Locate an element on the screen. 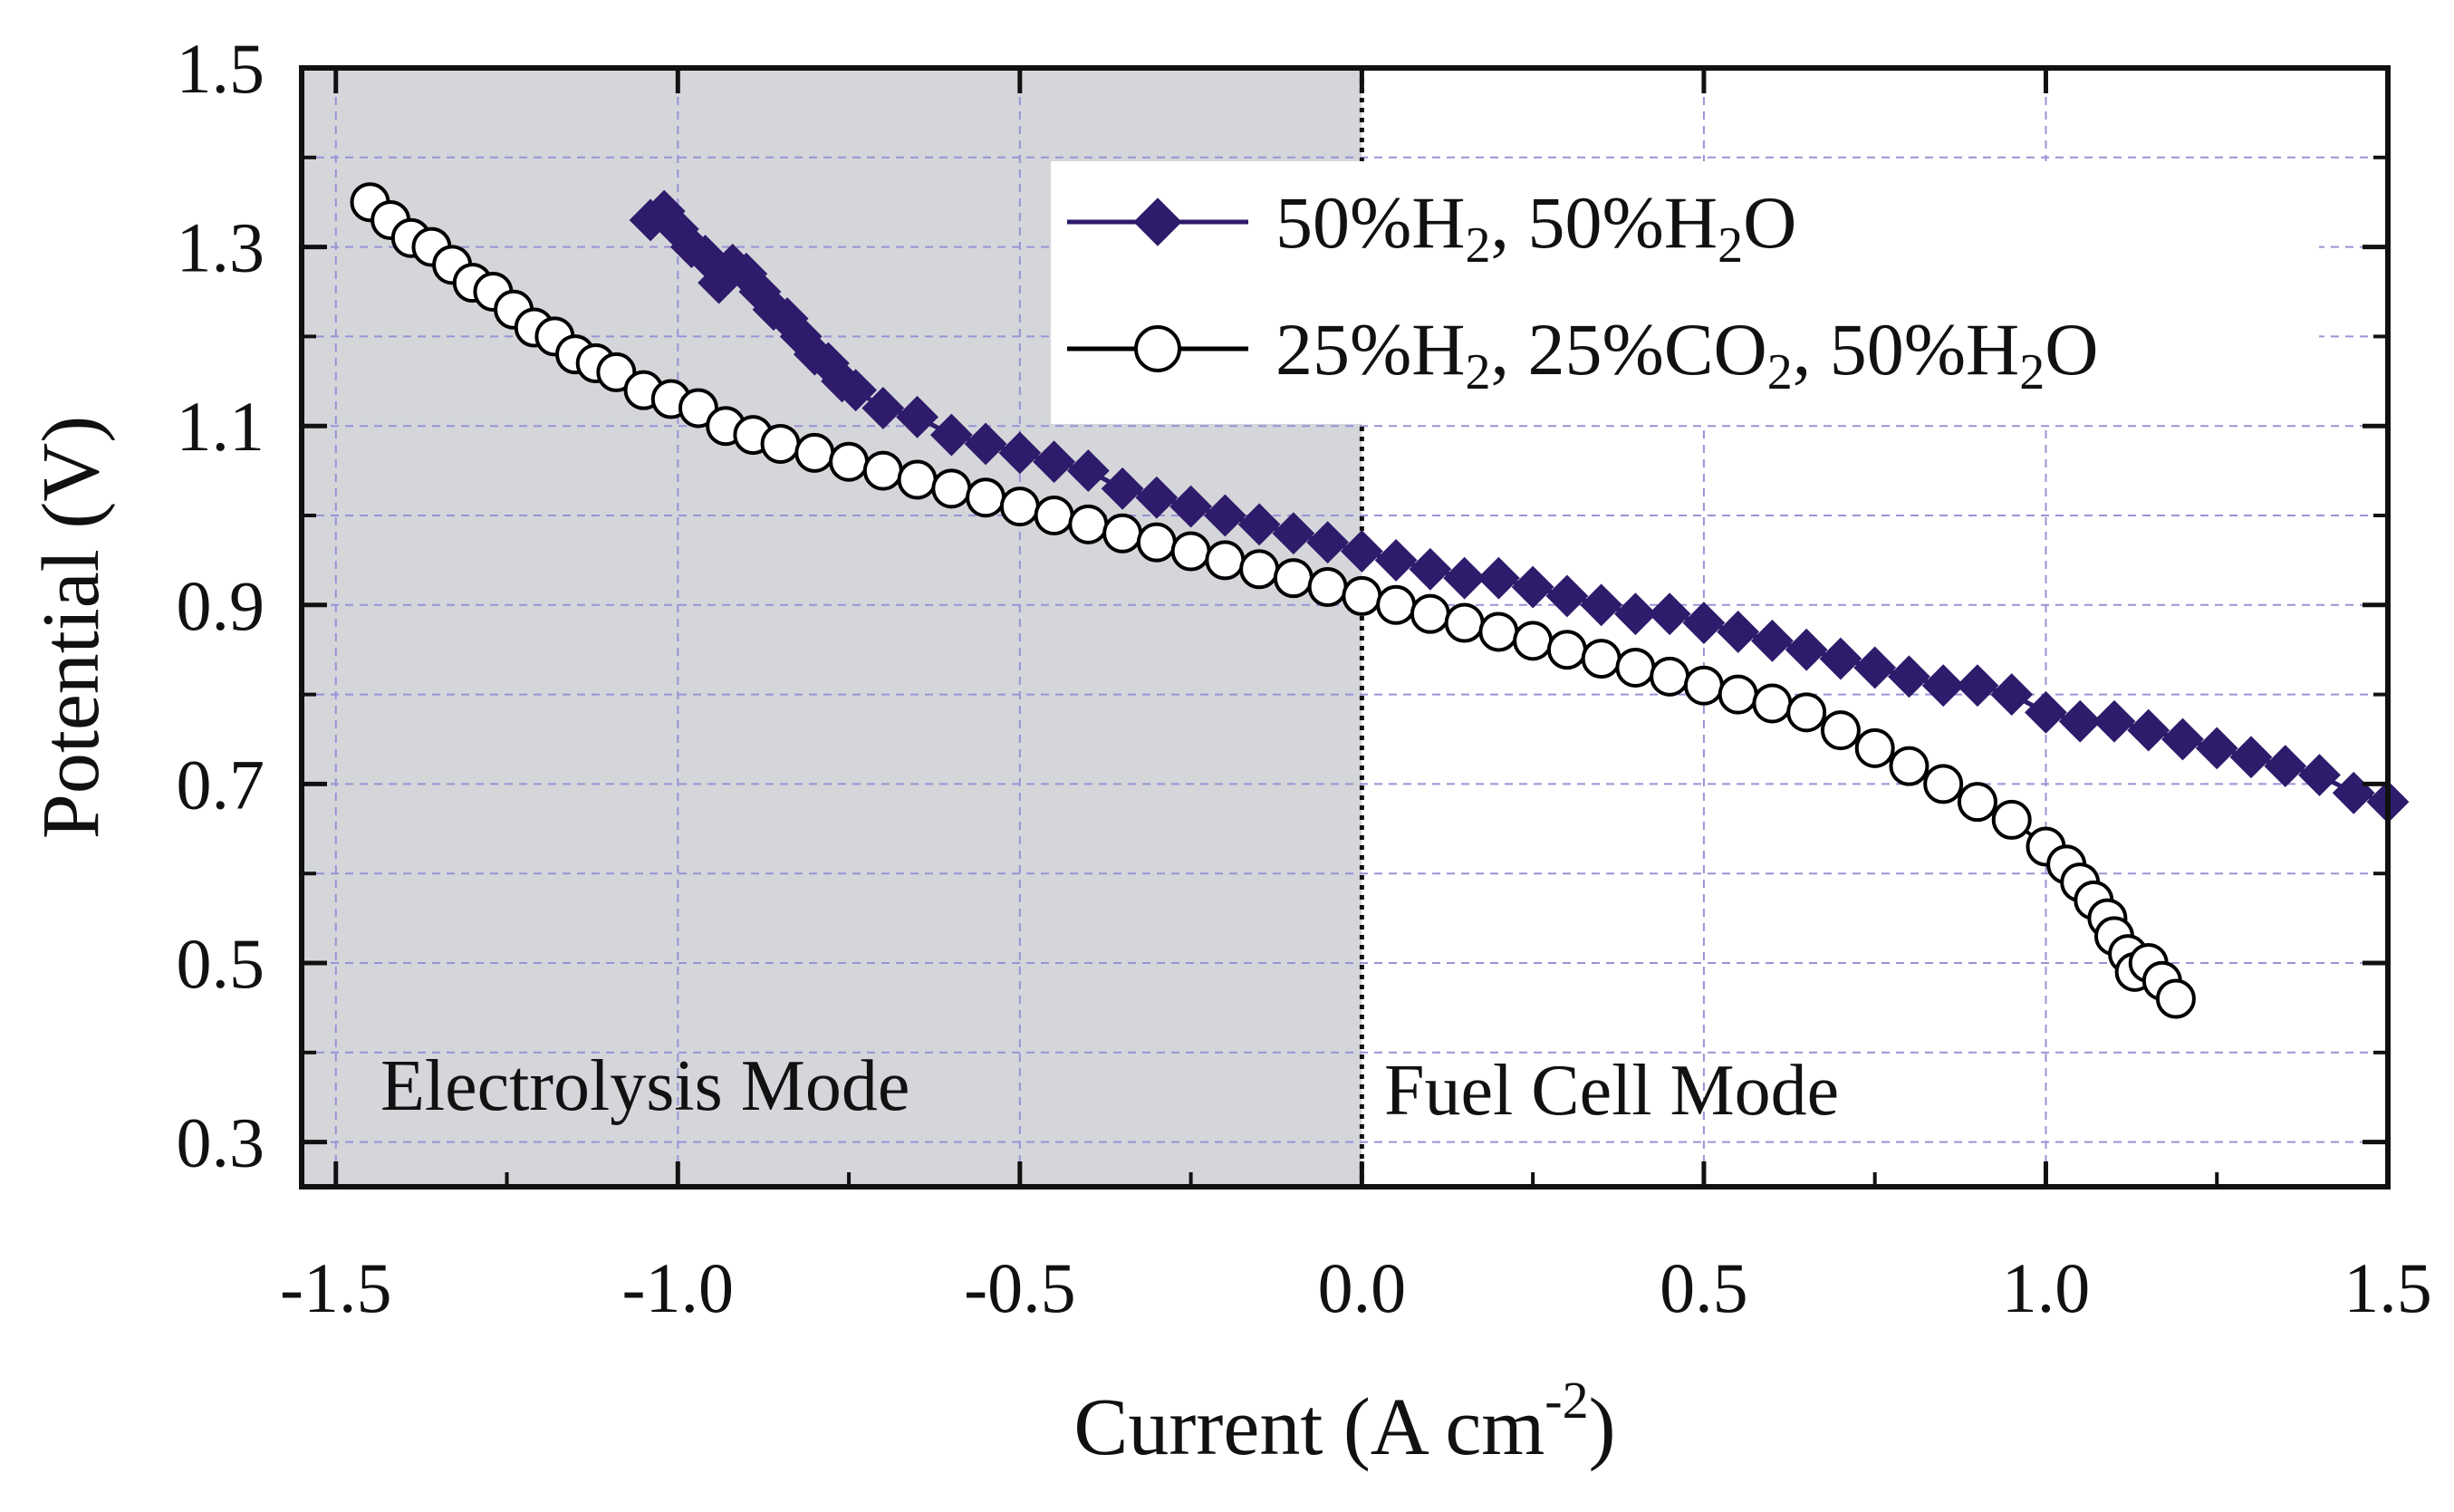 The image size is (2454, 1512). legend-label: 25%H2, 25%CO2, 50%H2O is located at coordinates (1687, 354).